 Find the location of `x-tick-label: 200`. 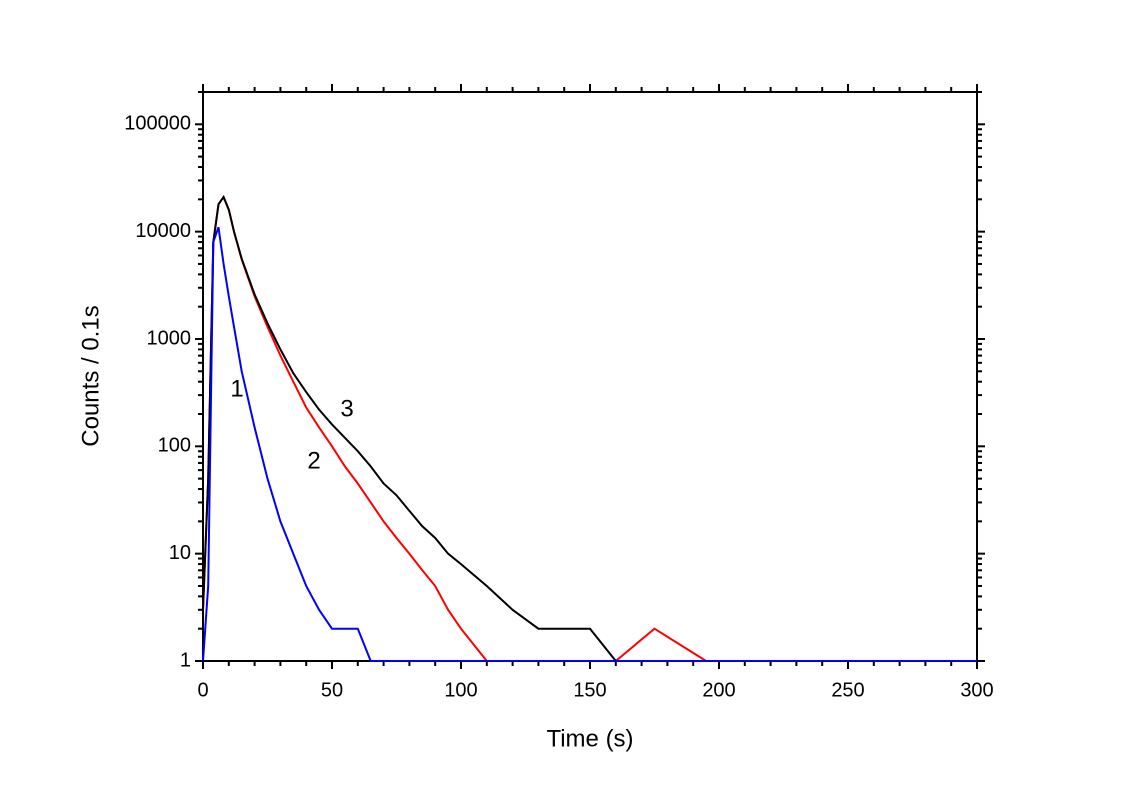

x-tick-label: 200 is located at coordinates (718, 690).